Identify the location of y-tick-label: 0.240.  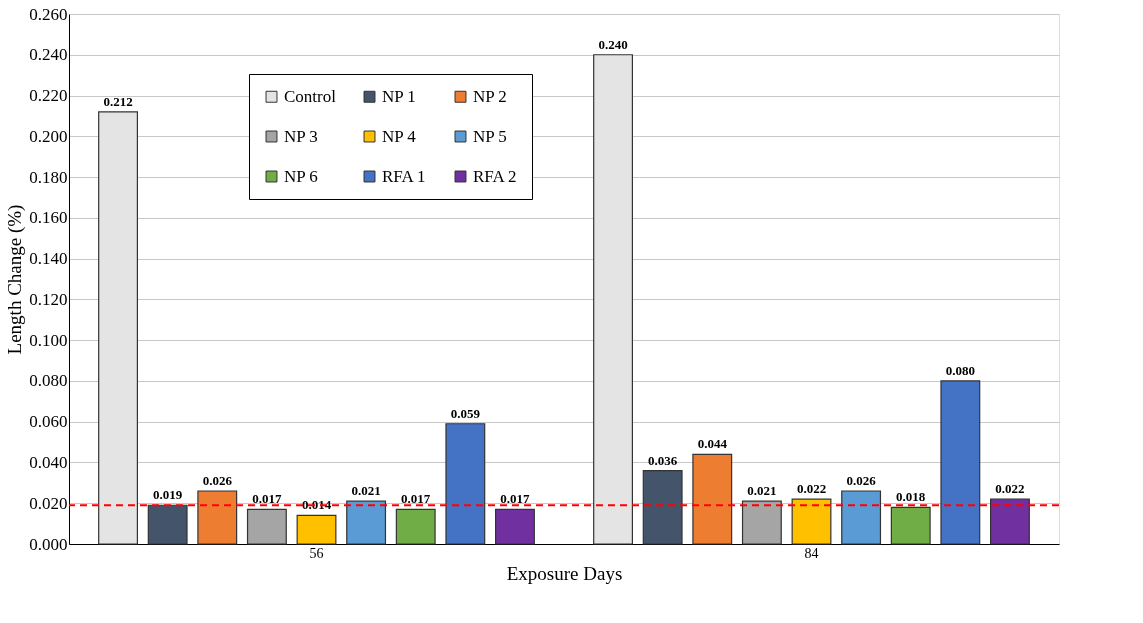
(48, 55).